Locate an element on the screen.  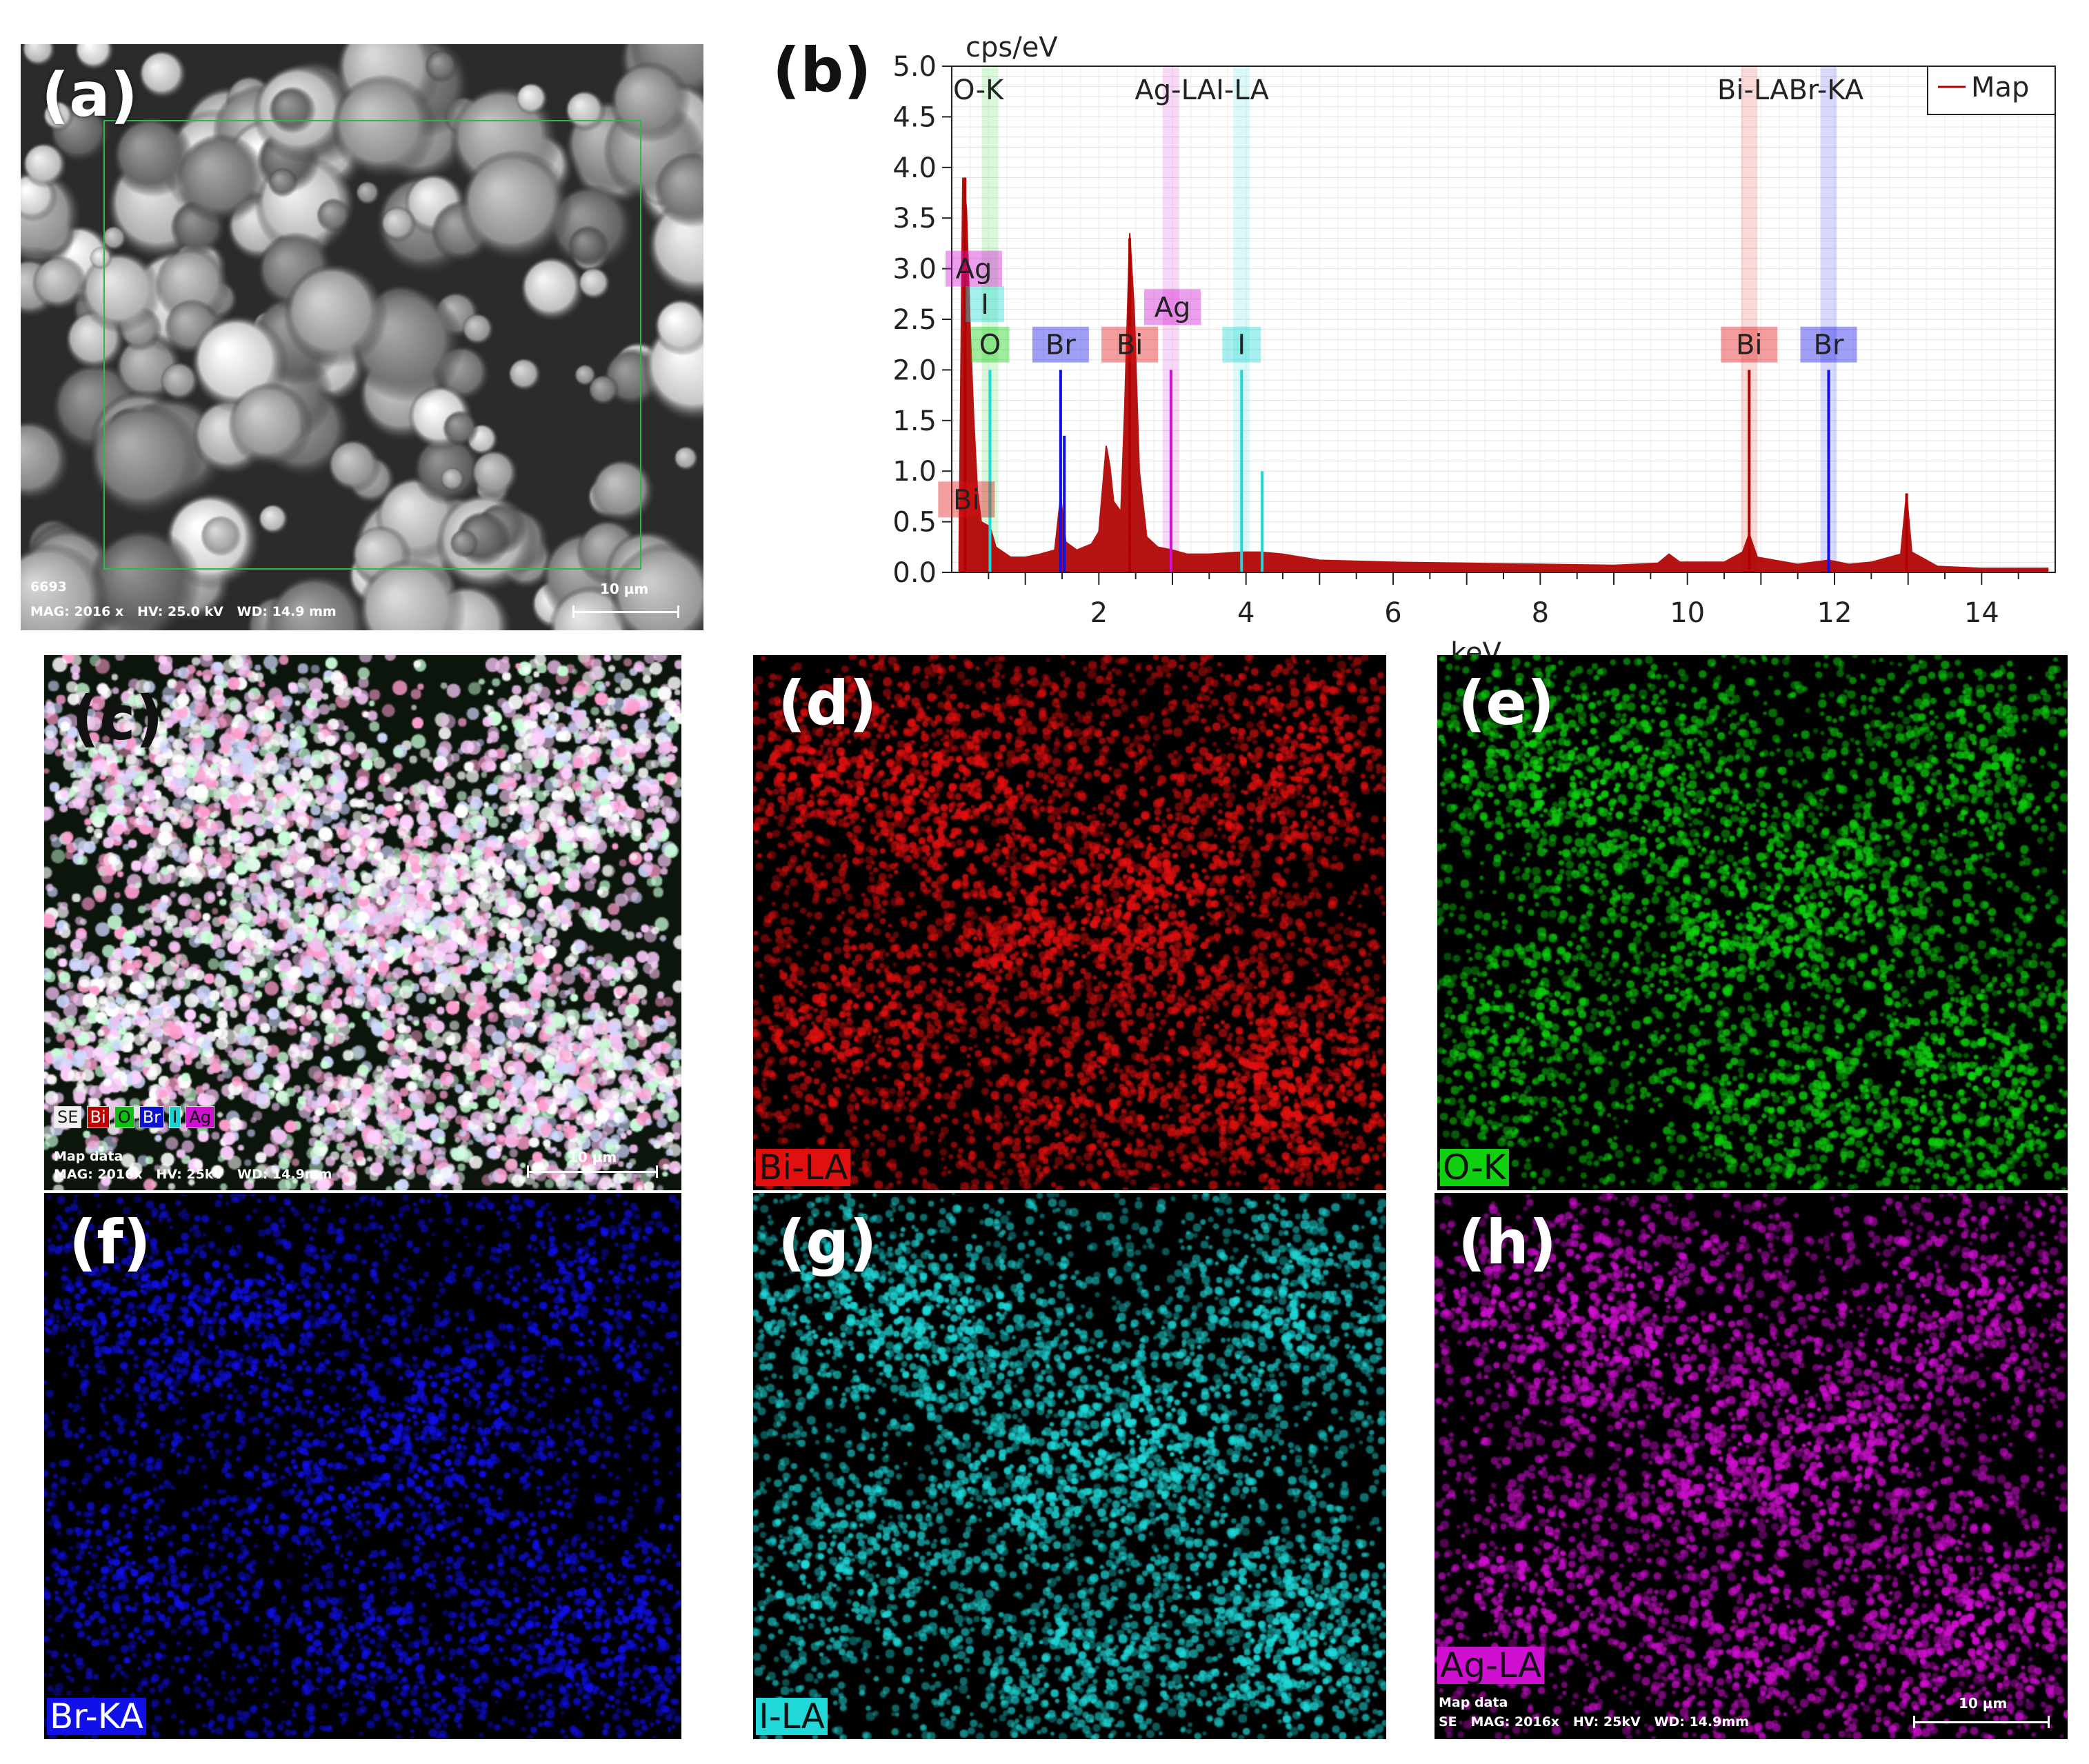
legend-i: I is located at coordinates (175, 1117).